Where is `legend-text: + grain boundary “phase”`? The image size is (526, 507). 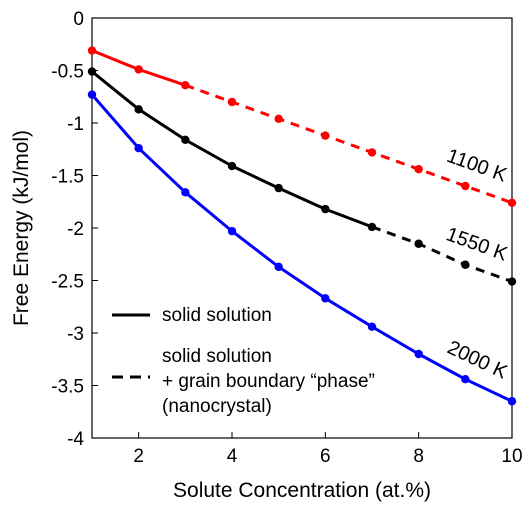
legend-text: + grain boundary “phase” is located at coordinates (268, 381).